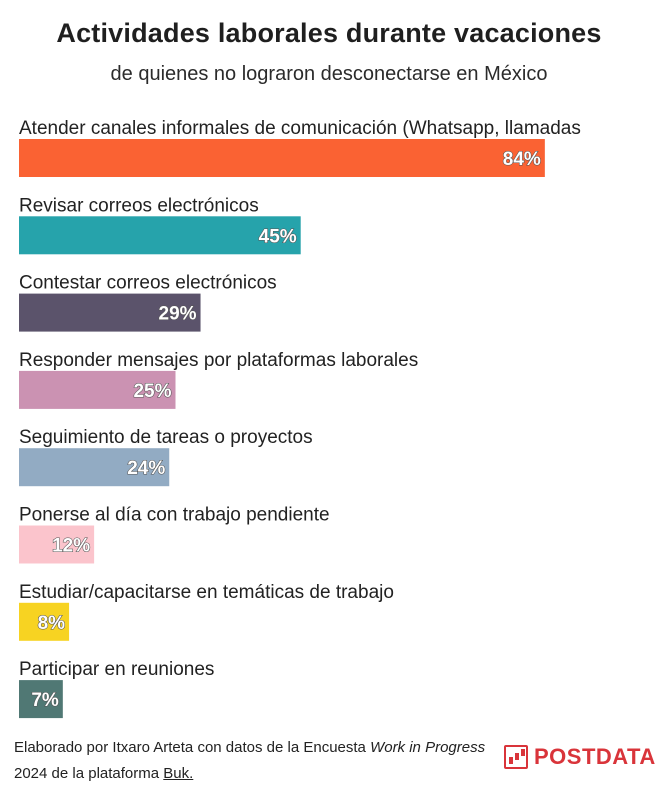  Describe the element at coordinates (178, 773) in the screenshot. I see `buk-link: Buk.` at that location.